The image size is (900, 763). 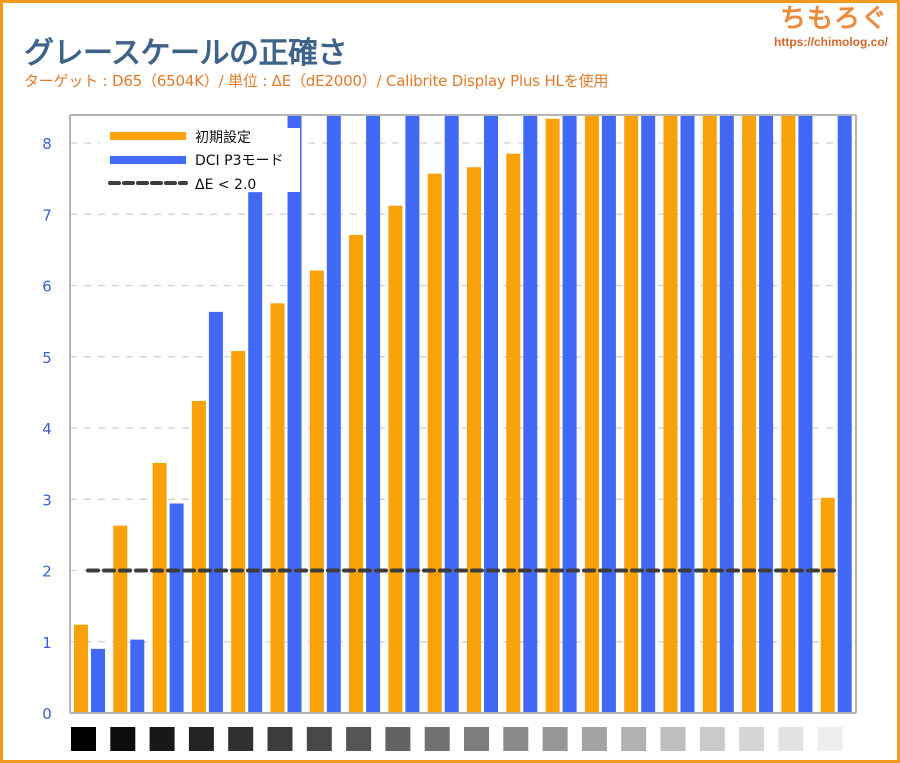 I want to click on legend-swatch-default, so click(x=148, y=136).